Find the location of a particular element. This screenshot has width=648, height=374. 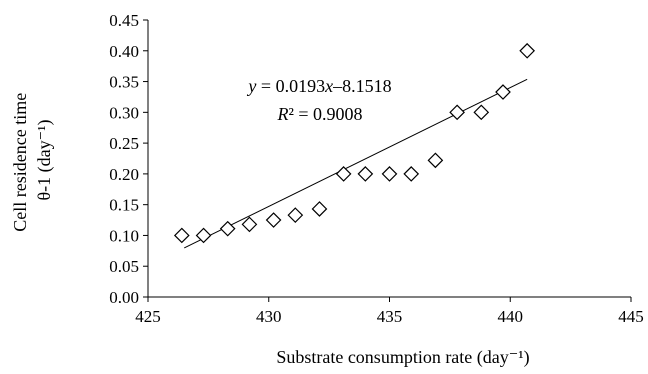

x-axis-label: Substrate consumption rate (day⁻¹) is located at coordinates (402, 357).